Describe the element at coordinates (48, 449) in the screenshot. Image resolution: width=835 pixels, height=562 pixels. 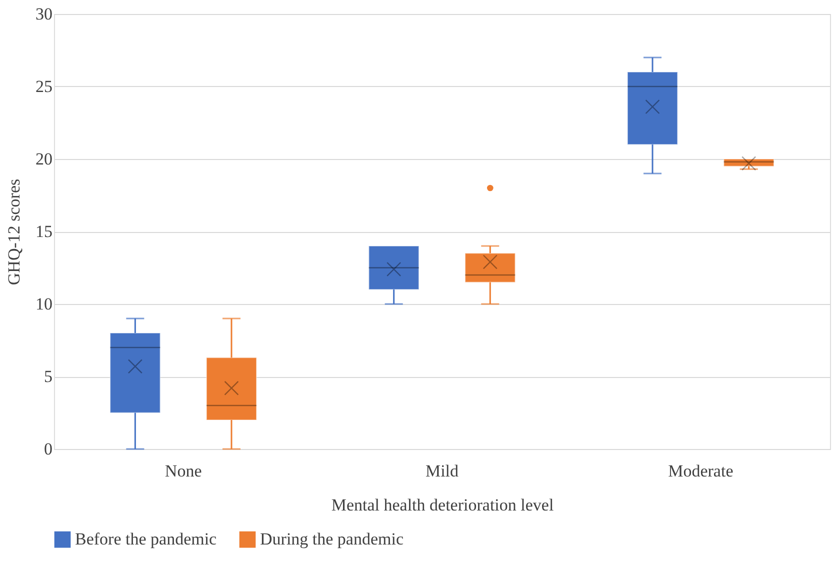
I see `y-tick-label: 0` at that location.